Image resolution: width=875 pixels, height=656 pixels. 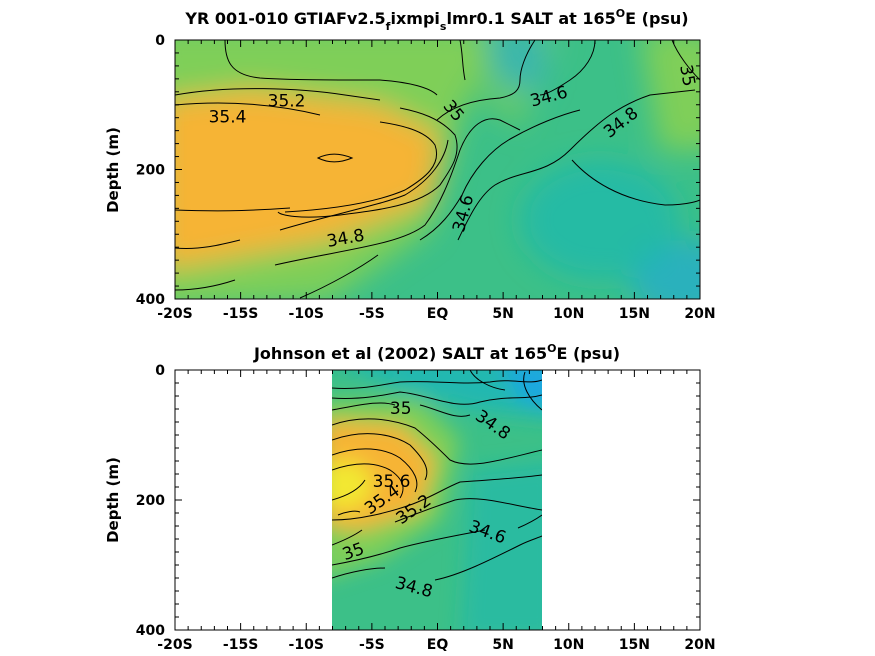 What do you see at coordinates (113, 500) in the screenshot?
I see `bottom-y-axis-label: Depth (m)` at bounding box center [113, 500].